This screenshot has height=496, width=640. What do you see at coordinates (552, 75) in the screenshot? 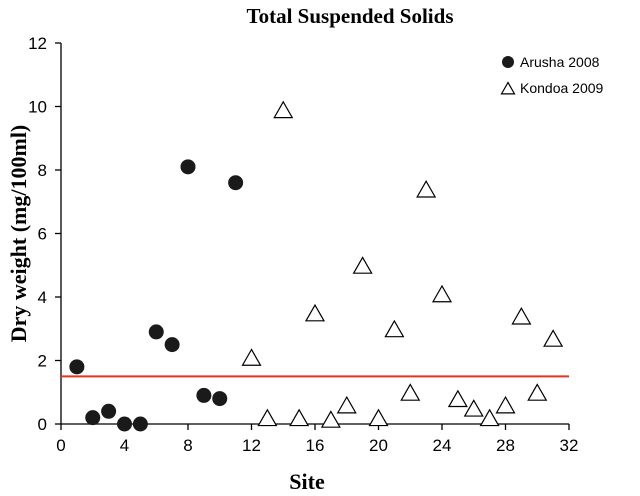
I see `legend: Arusha 2008 Kondoa 2009` at bounding box center [552, 75].